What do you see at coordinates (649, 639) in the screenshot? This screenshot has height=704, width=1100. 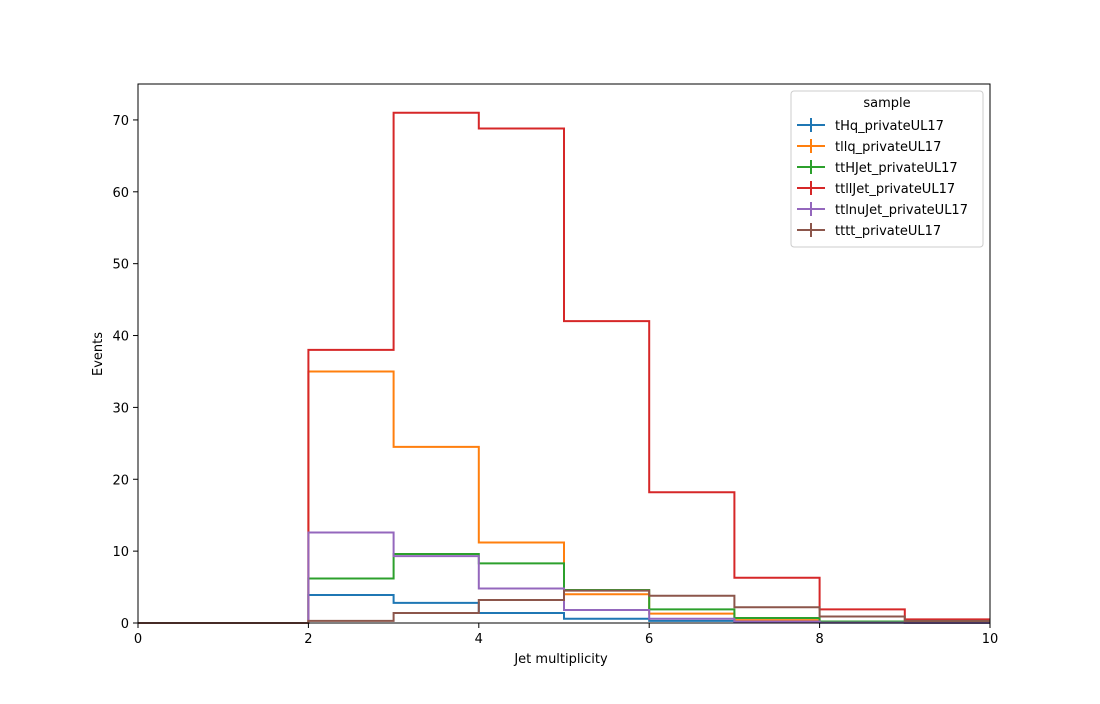 I see `x-tick-label-3: 6` at bounding box center [649, 639].